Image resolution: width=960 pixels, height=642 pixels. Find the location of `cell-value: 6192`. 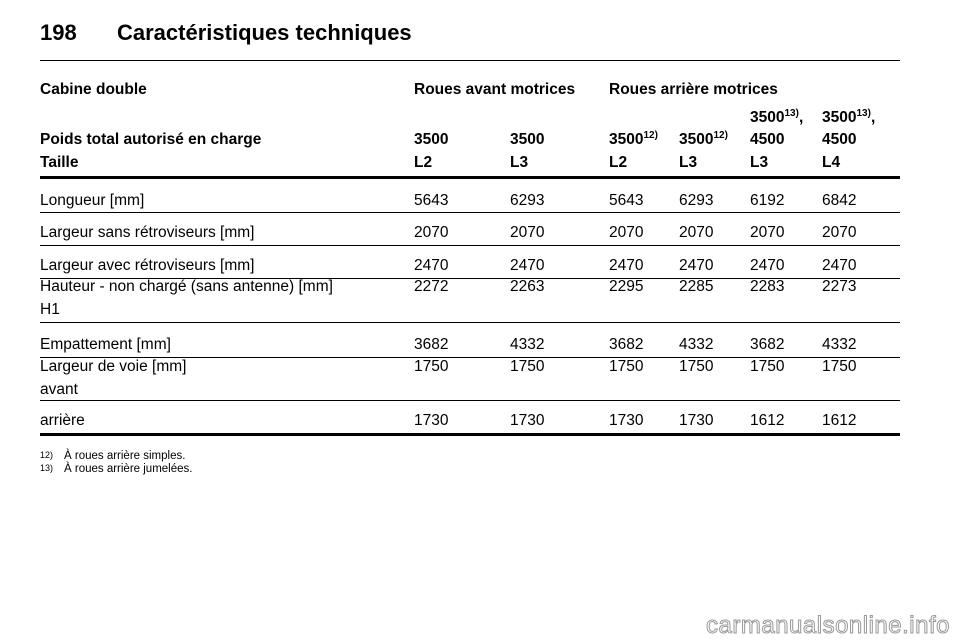

cell-value: 6192 is located at coordinates (767, 200).